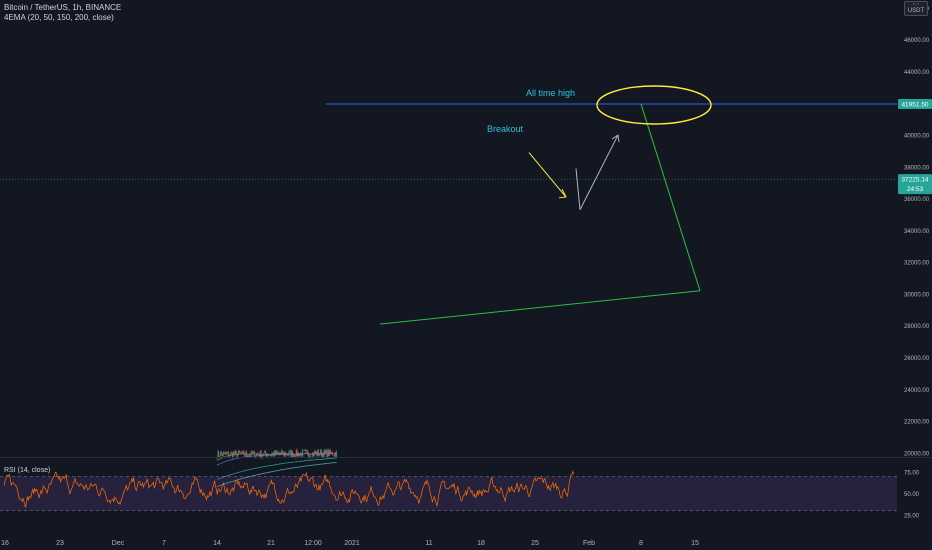 This screenshot has height=550, width=932. I want to click on dots-menu-icon: ⋯, so click(916, 4).